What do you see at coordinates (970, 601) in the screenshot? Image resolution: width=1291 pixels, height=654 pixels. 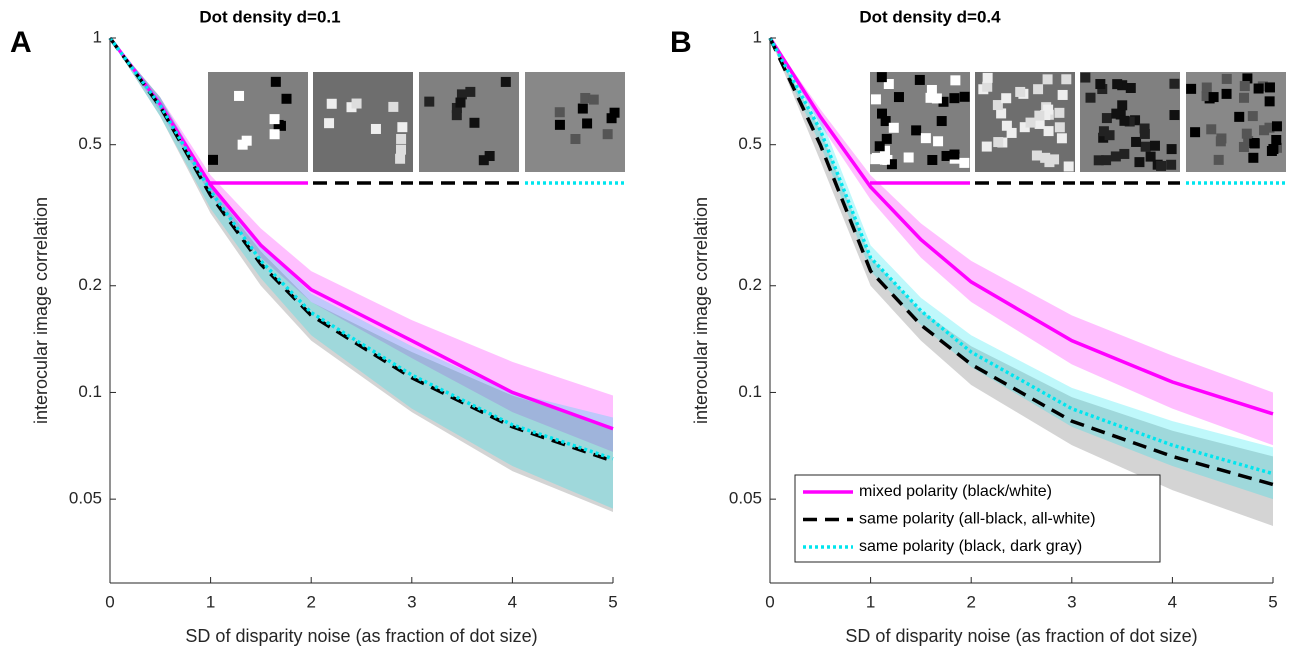 I see `x-tick-label: 2` at bounding box center [970, 601].